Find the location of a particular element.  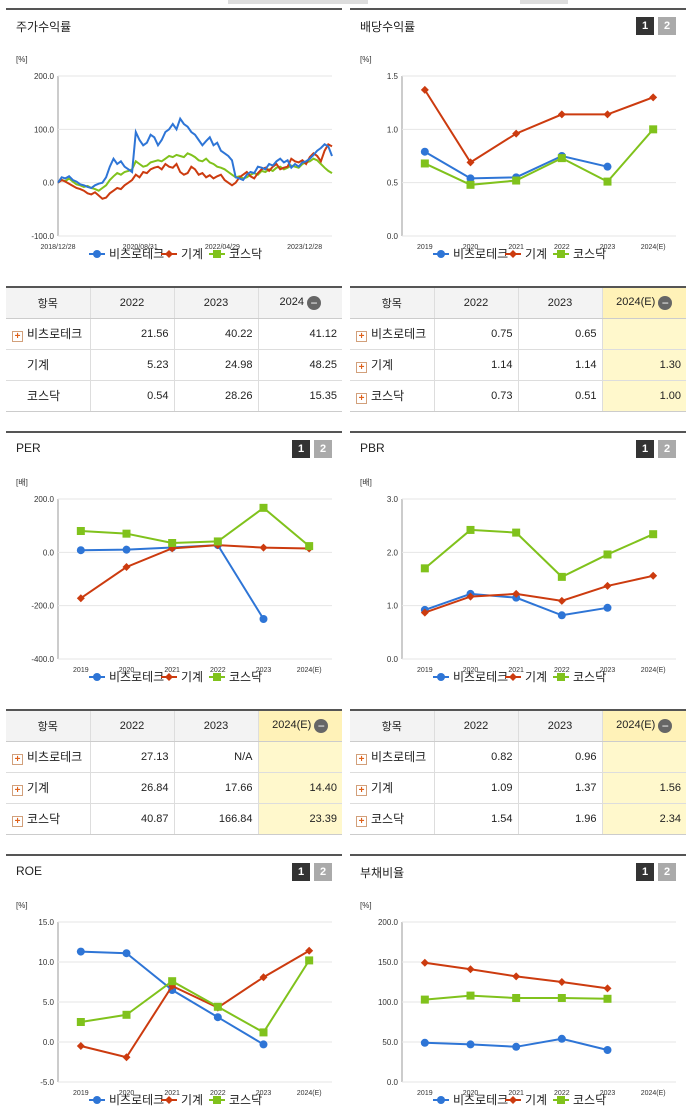

y-tick-label: 150.0 is located at coordinates (388, 962).